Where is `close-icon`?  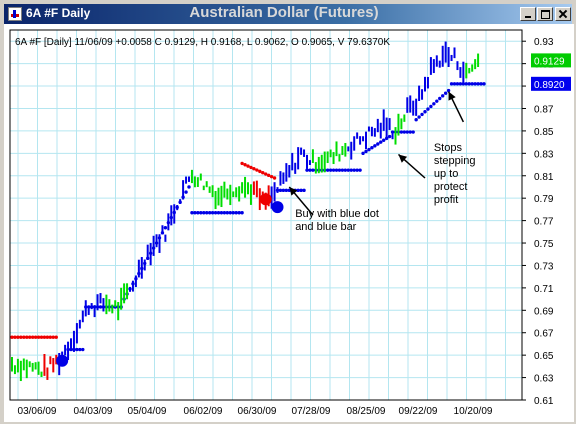
close-icon is located at coordinates (563, 14).